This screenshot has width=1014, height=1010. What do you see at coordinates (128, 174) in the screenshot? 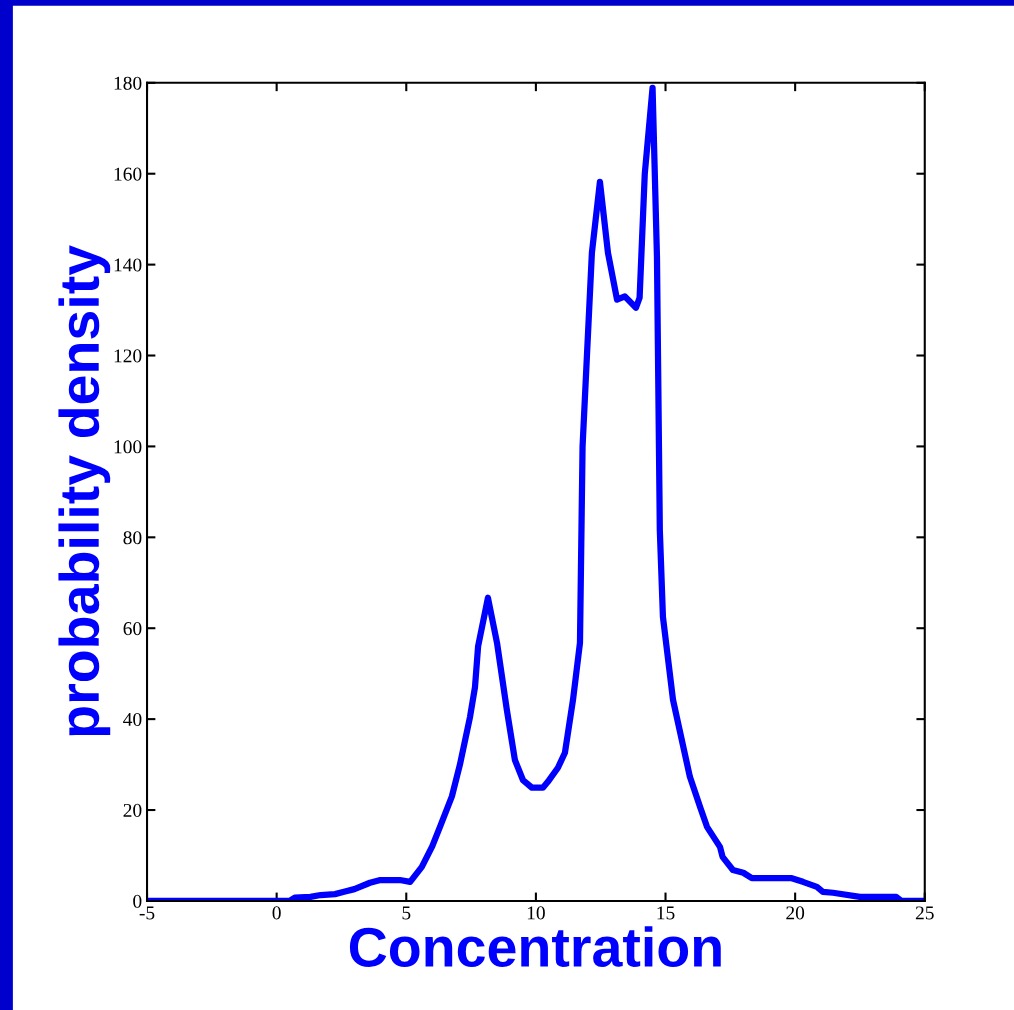
I see `y-tick-label: 160` at bounding box center [128, 174].